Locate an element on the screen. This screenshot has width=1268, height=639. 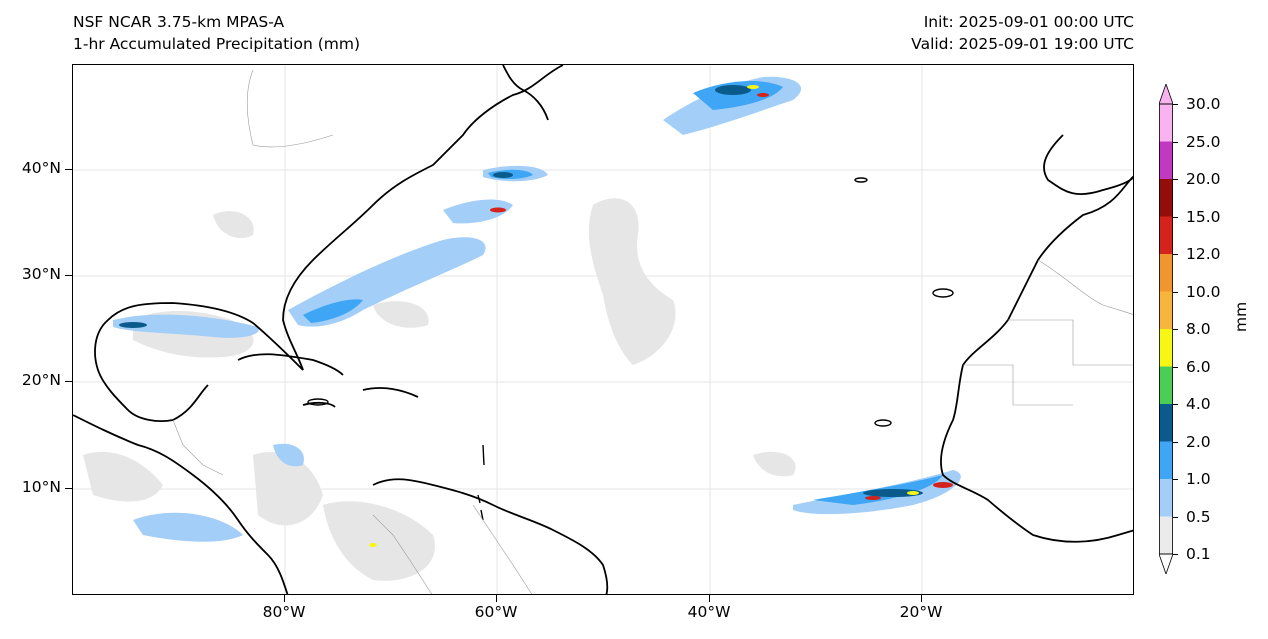
colorbar-frame is located at coordinates (1166, 329).